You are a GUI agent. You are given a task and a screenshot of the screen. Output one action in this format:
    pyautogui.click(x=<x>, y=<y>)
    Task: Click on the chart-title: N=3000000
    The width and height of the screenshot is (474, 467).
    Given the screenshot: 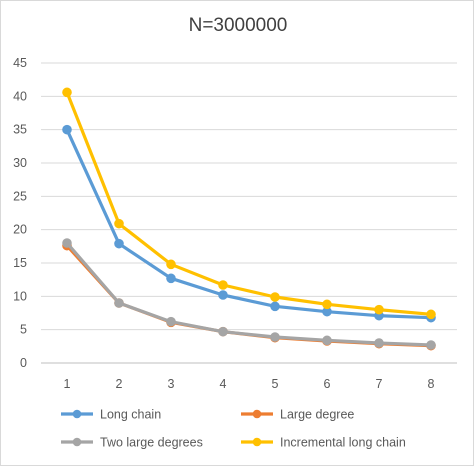 What is the action you would take?
    pyautogui.click(x=238, y=25)
    